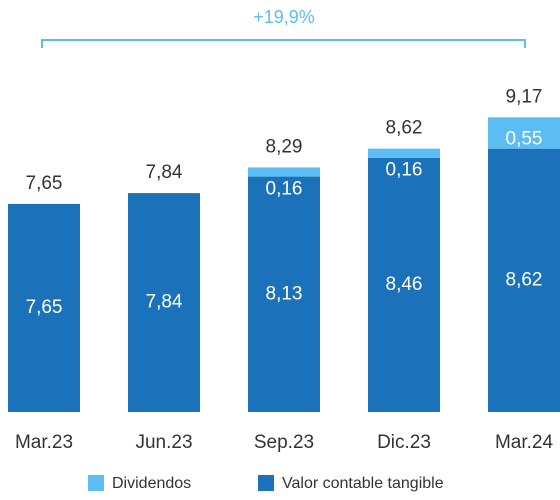  Describe the element at coordinates (363, 483) in the screenshot. I see `legend-label: Valor contable tangible` at that location.